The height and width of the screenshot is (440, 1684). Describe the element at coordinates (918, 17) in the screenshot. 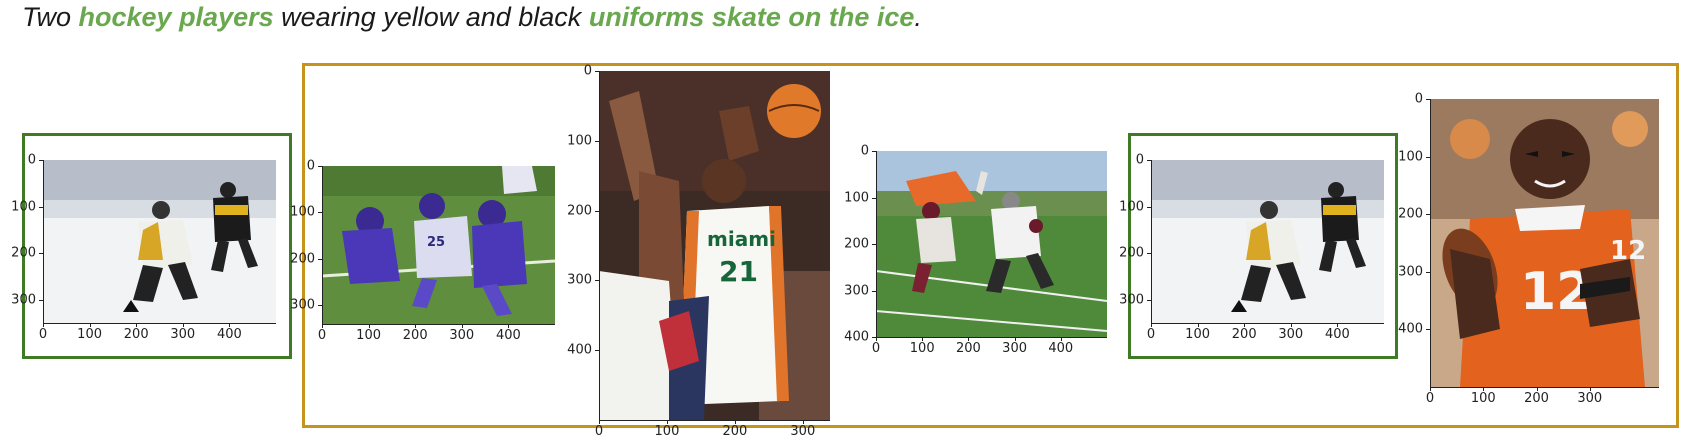

I see `caption-part: .` at that location.